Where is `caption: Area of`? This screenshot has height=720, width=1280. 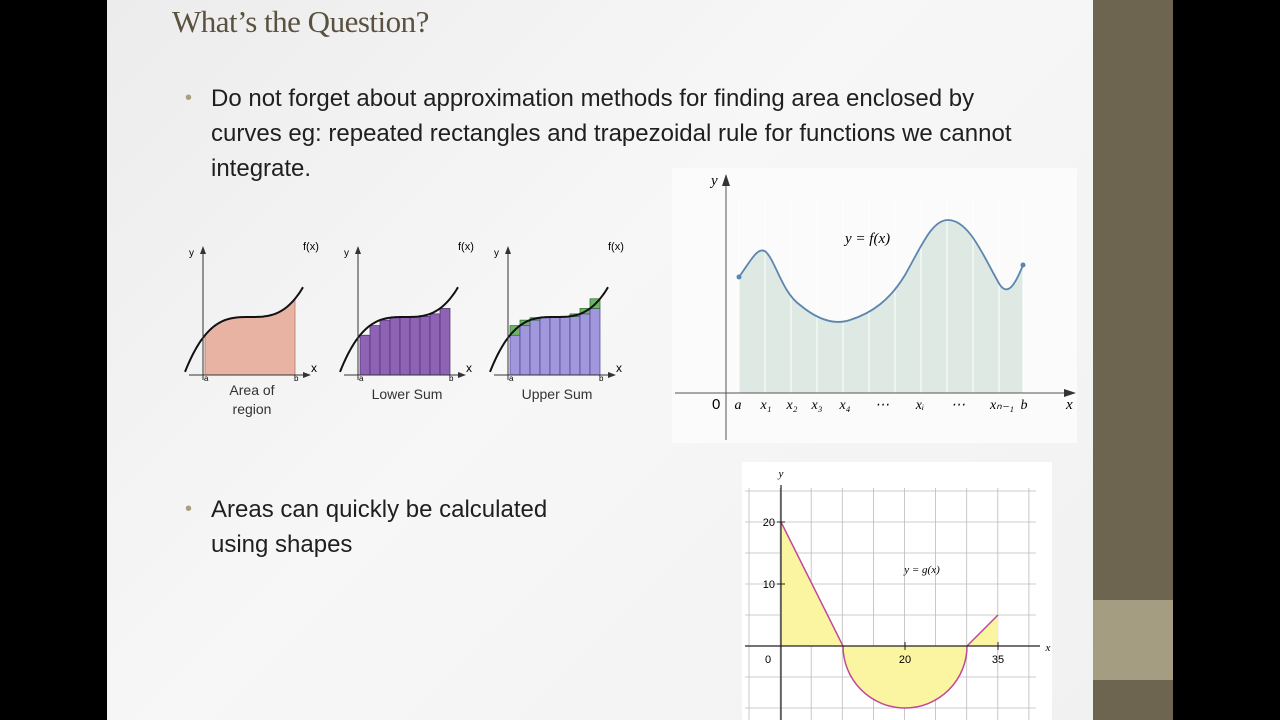 caption: Area of is located at coordinates (251, 390).